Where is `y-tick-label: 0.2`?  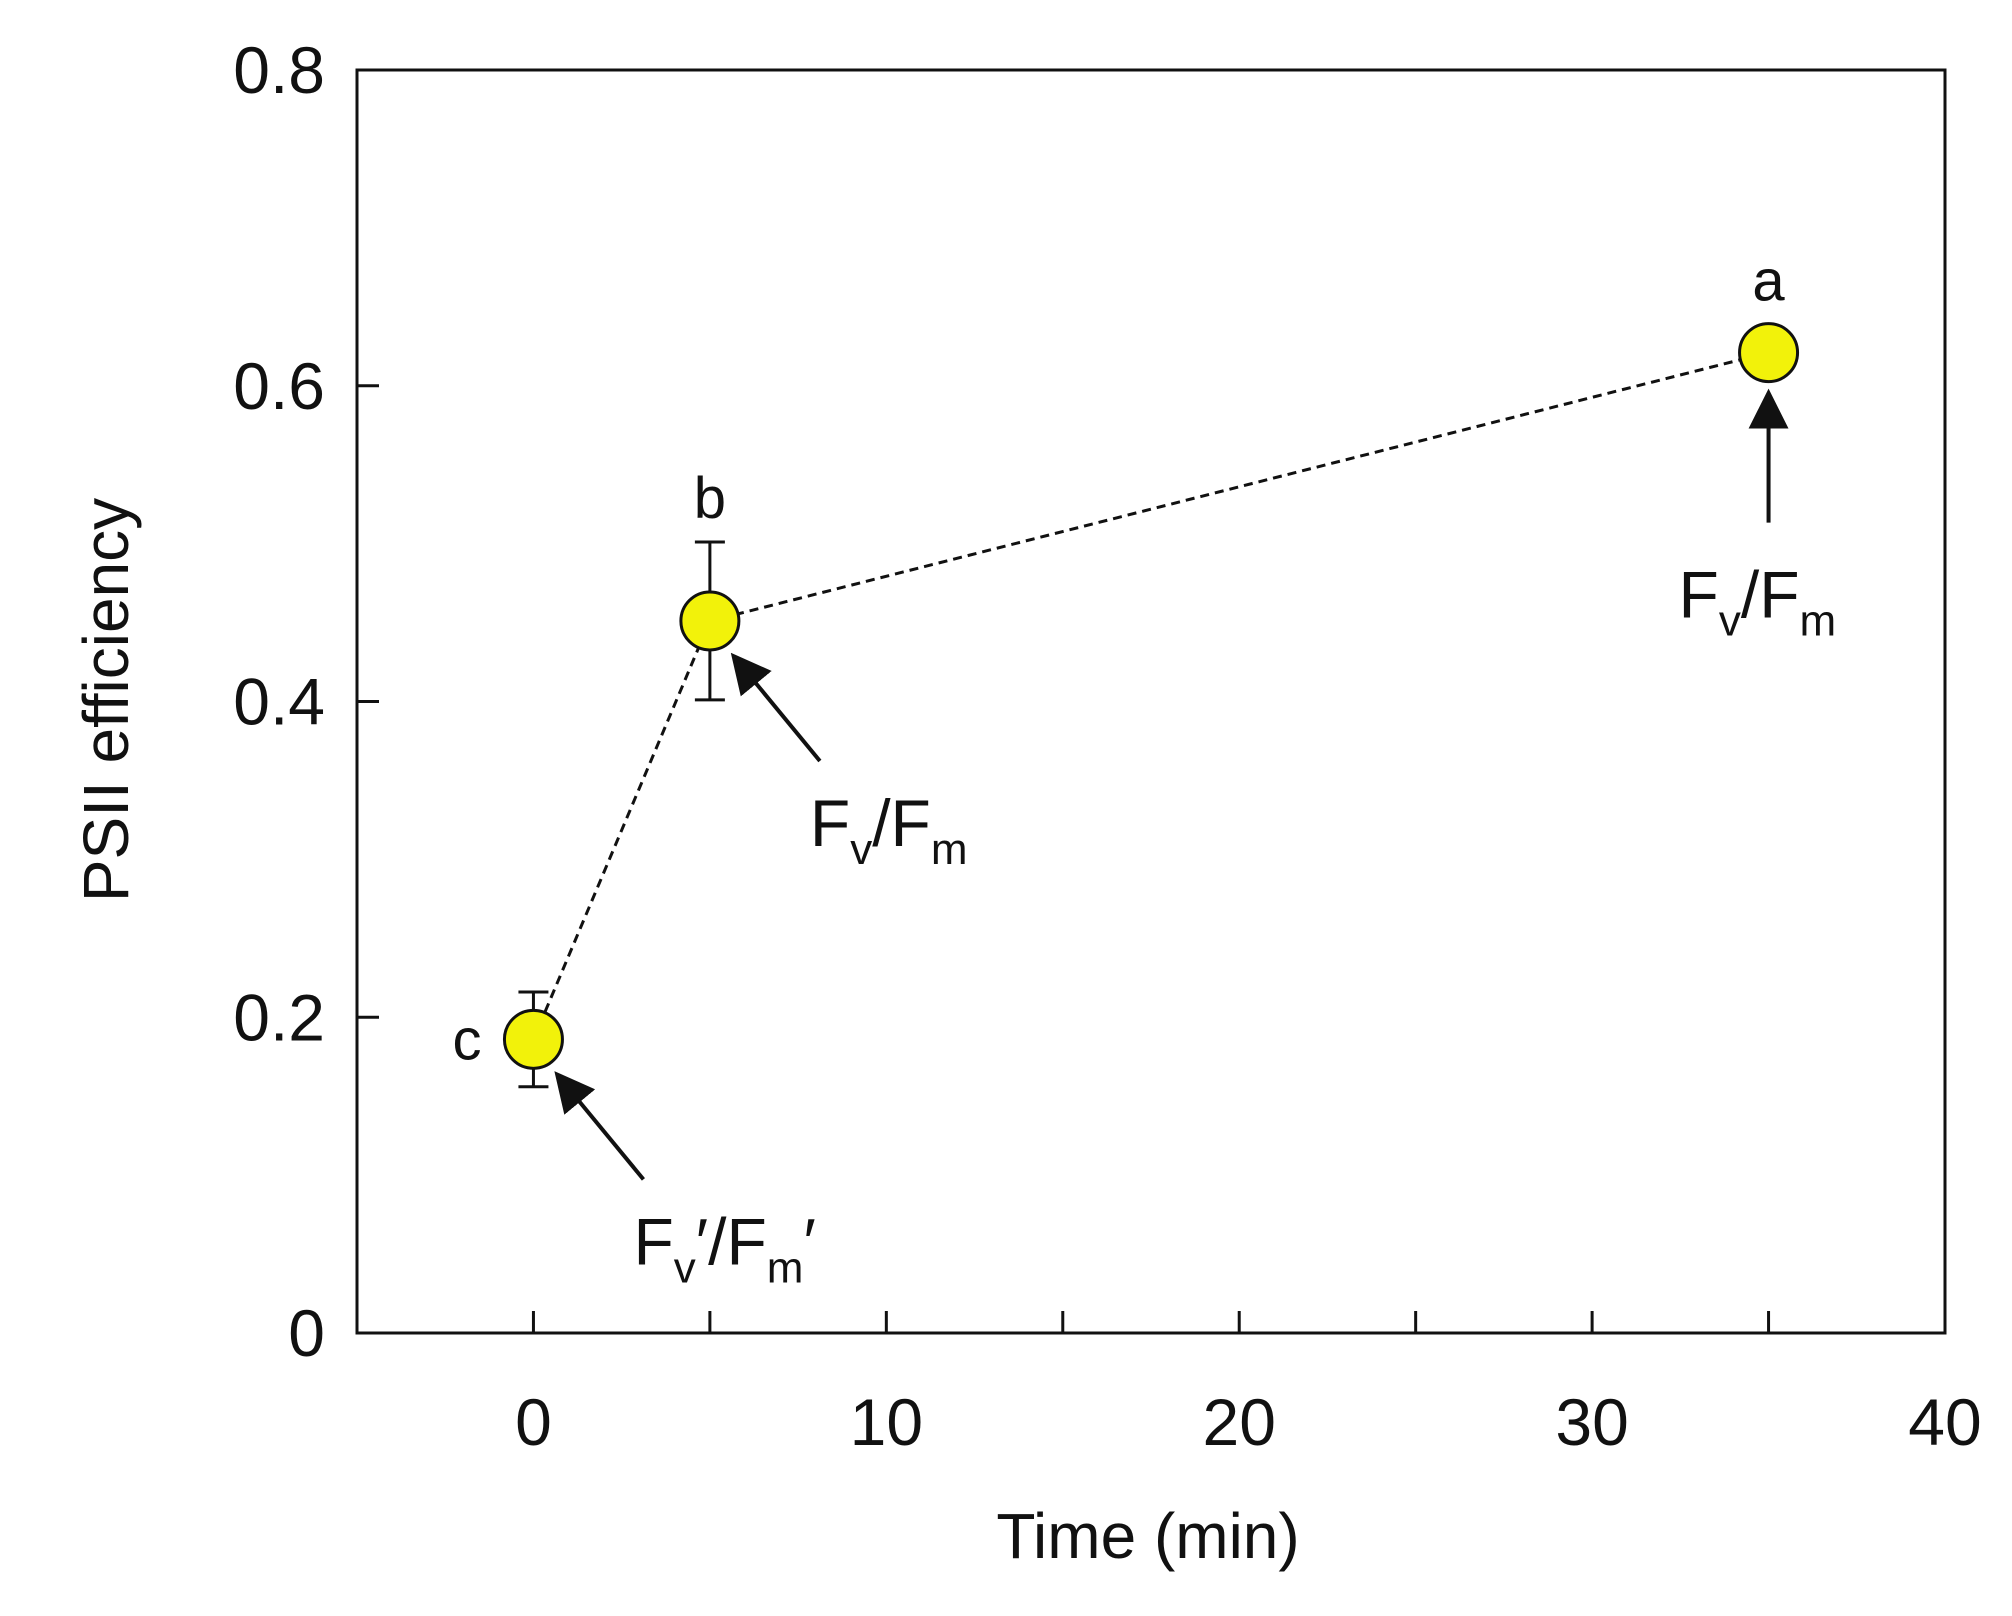
y-tick-label: 0.2 is located at coordinates (279, 1017).